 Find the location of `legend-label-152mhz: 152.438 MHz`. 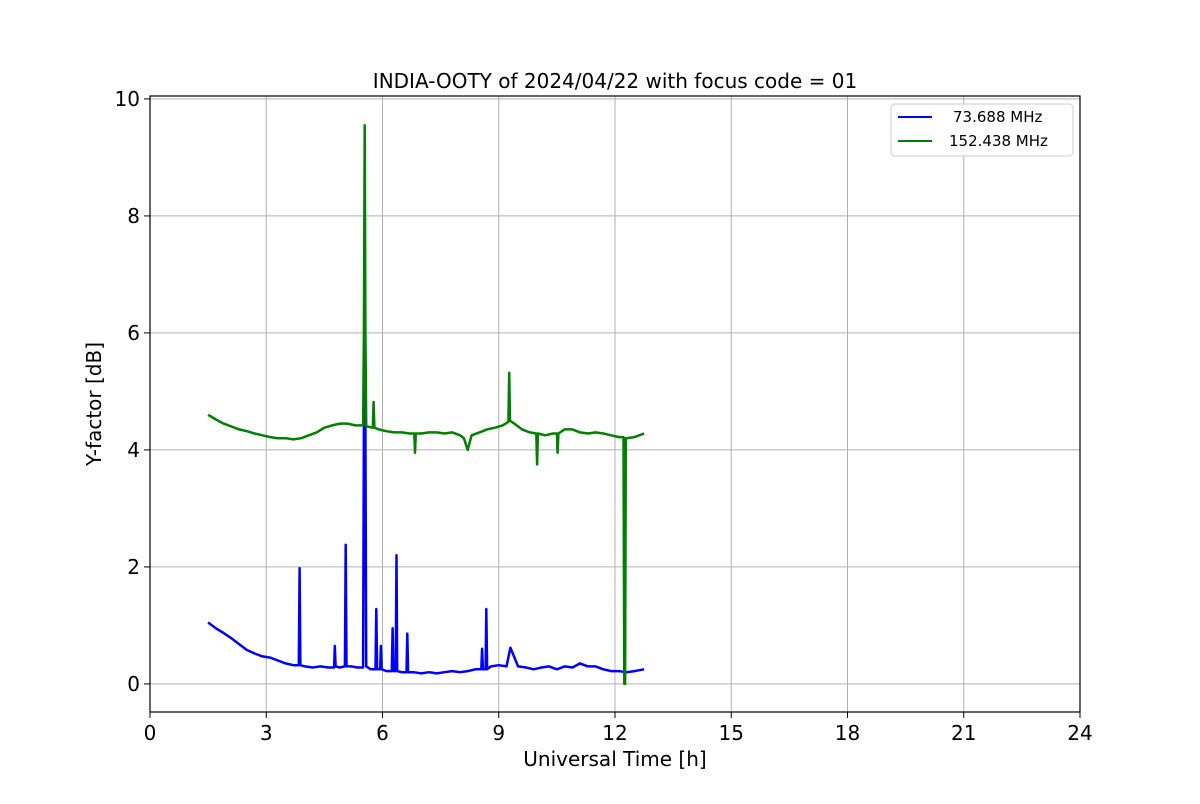

legend-label-152mhz: 152.438 MHz is located at coordinates (998, 141).